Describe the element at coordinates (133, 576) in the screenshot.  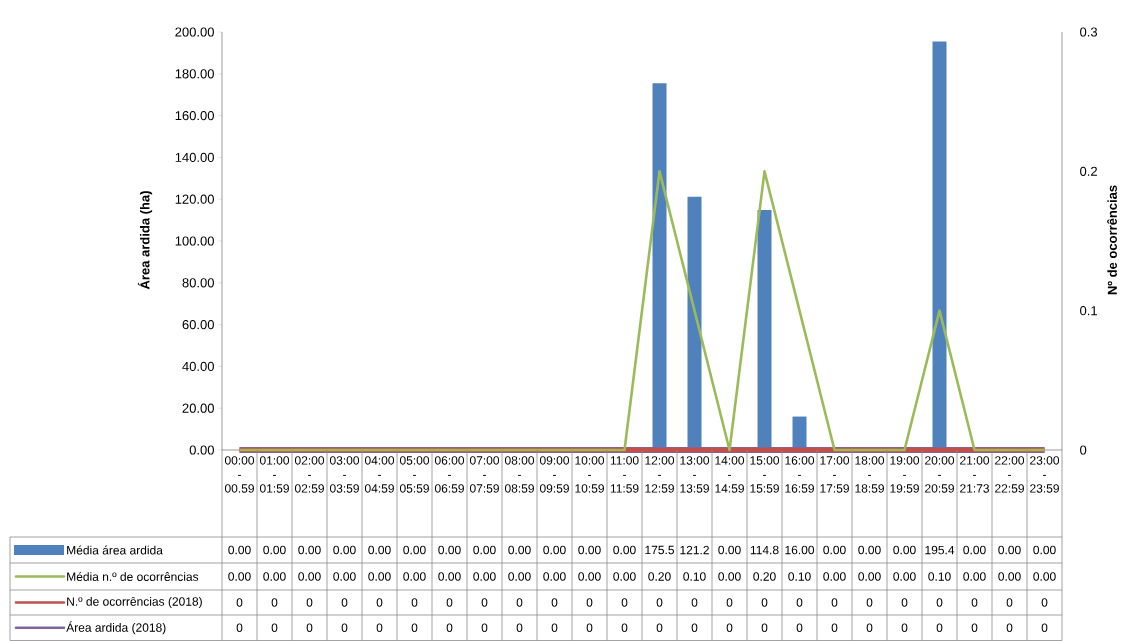
I see `legend-label: Média n.º de ocorrências` at that location.